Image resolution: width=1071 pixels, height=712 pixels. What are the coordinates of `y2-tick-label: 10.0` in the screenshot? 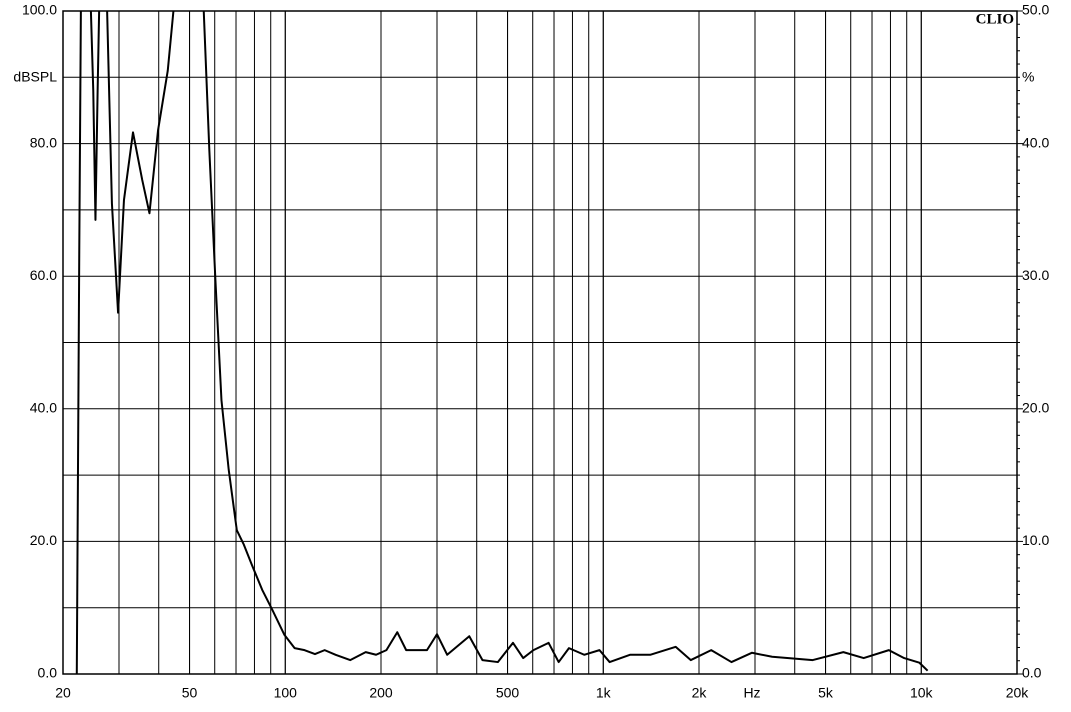 It's located at (1035, 540).